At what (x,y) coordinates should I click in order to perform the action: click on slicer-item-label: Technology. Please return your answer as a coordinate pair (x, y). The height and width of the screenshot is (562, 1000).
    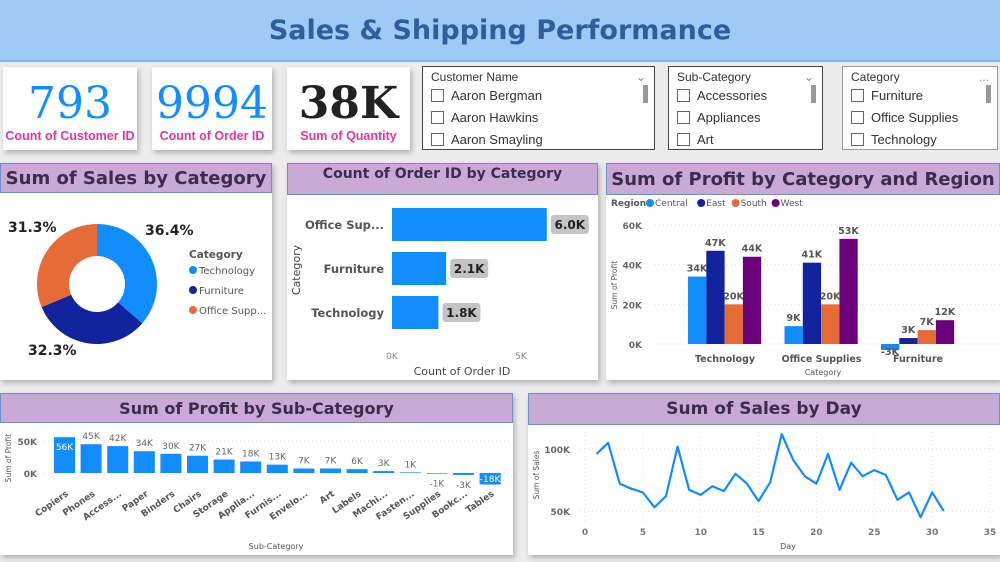
    Looking at the image, I should click on (904, 139).